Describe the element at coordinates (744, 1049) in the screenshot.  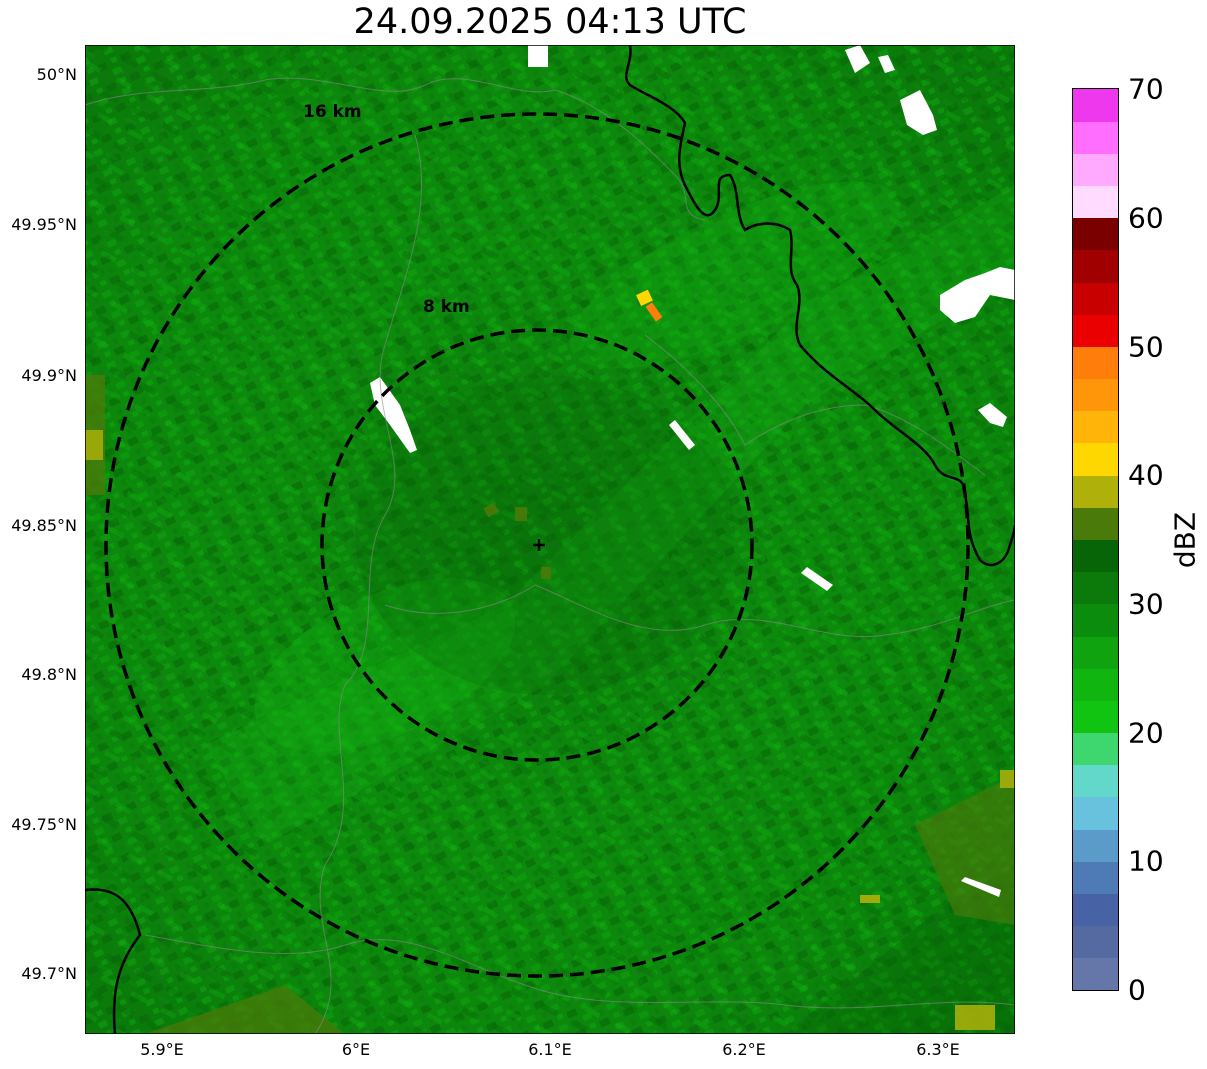
I see `lon-tick-label: 6.2°E` at that location.